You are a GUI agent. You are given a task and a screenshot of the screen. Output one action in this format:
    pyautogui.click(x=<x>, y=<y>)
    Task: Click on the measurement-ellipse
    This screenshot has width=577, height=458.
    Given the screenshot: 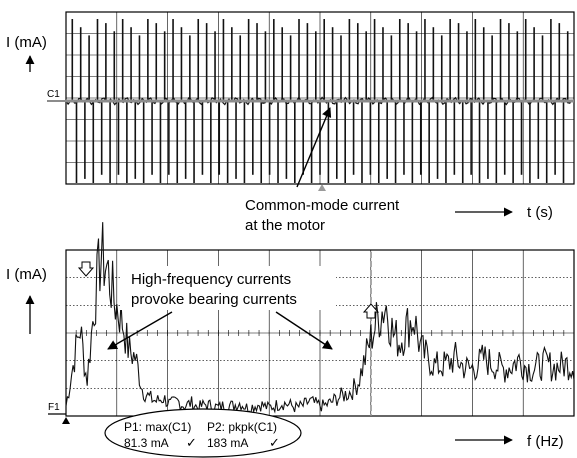 What is the action you would take?
    pyautogui.click(x=203, y=433)
    